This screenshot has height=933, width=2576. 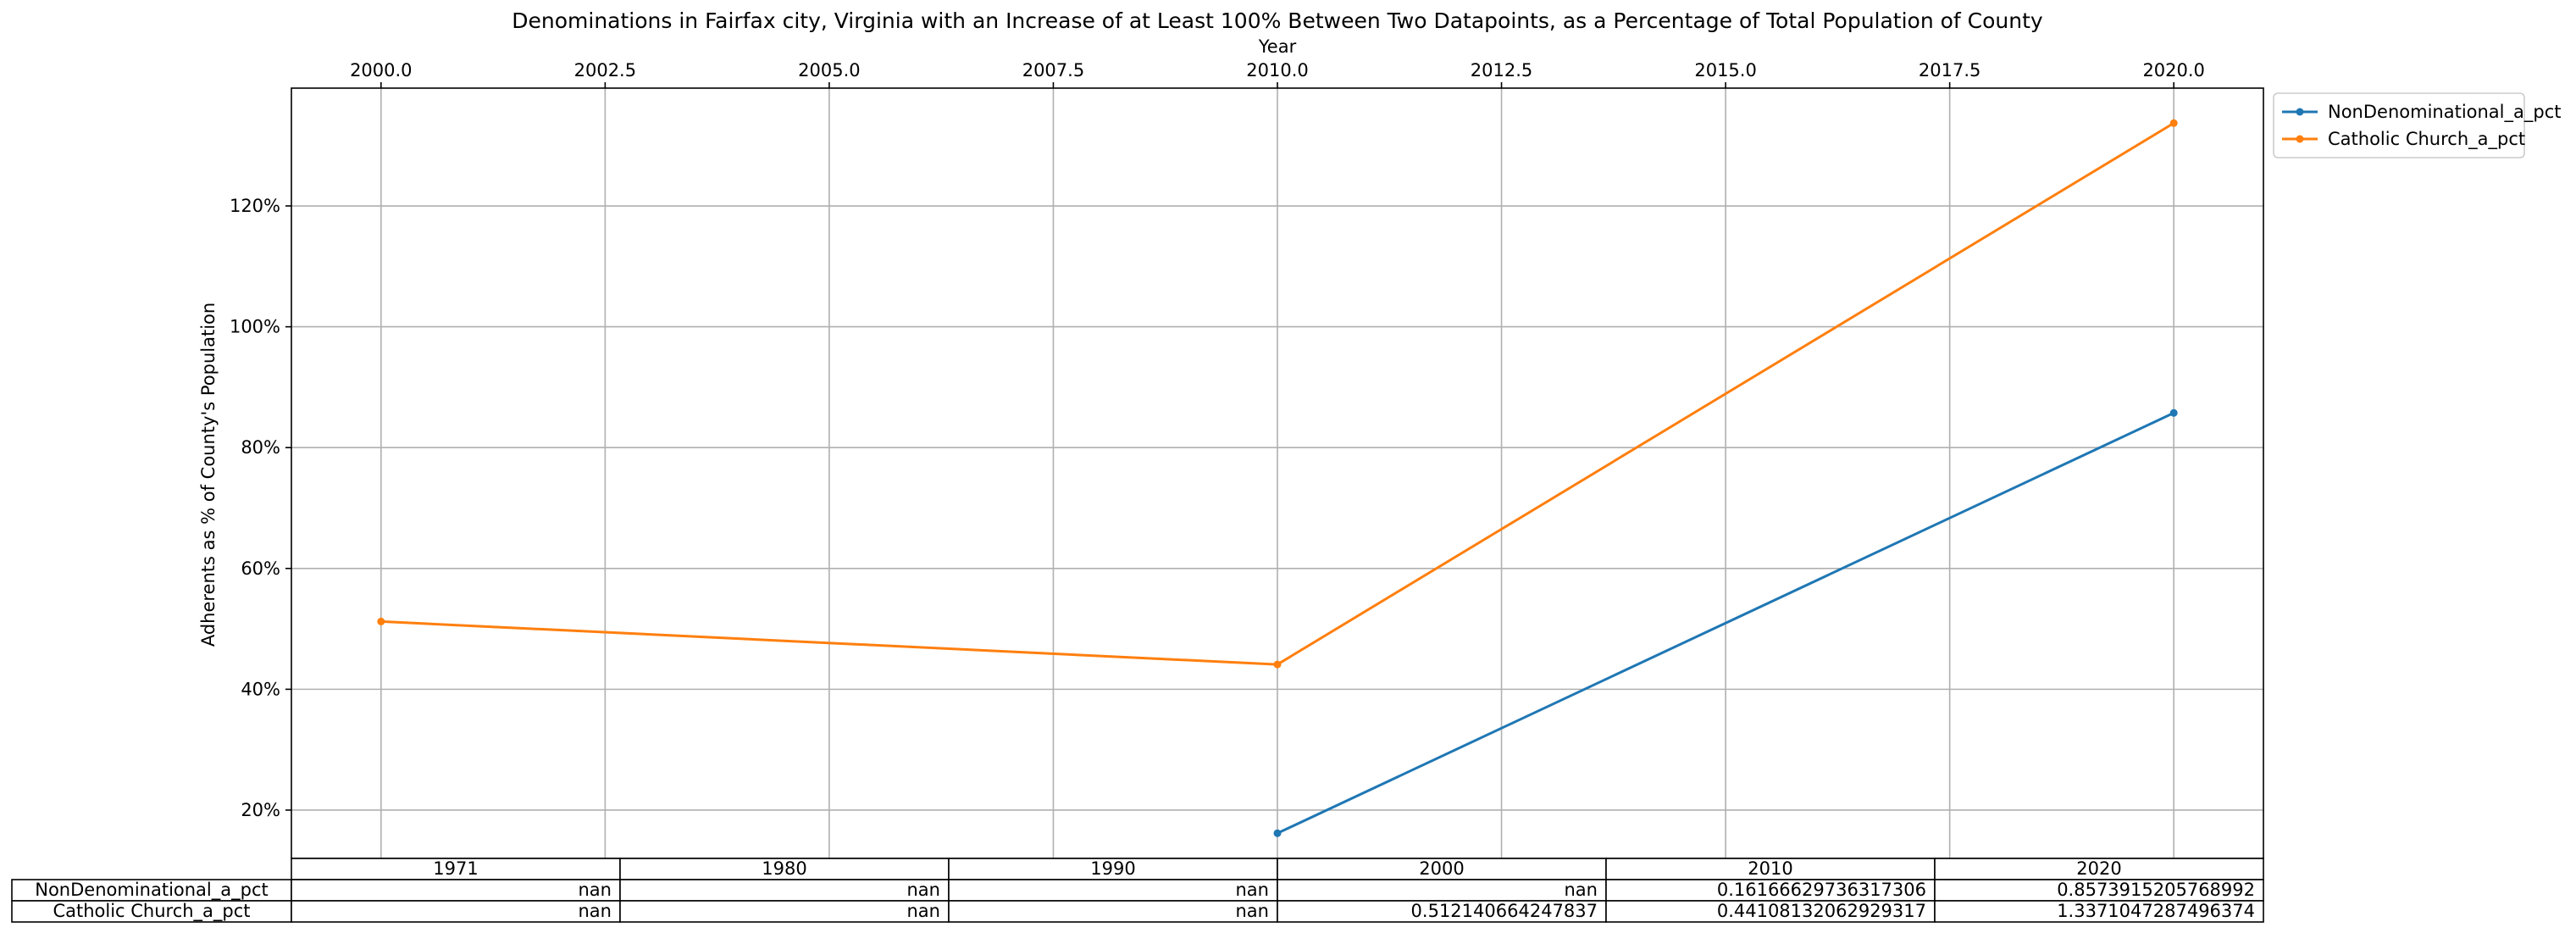 What do you see at coordinates (1277, 46) in the screenshot?
I see `x-axis-label: Year` at bounding box center [1277, 46].